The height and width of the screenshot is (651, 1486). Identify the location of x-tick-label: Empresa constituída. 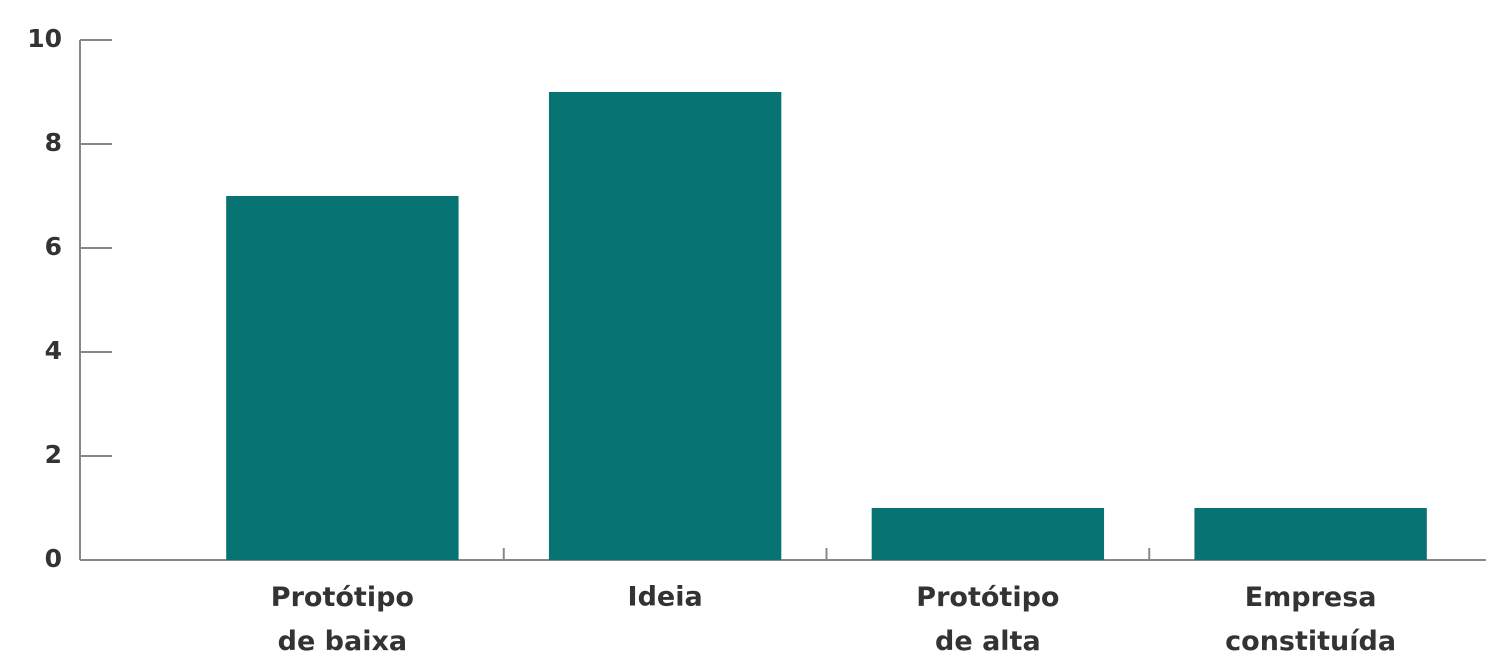
(1310, 616).